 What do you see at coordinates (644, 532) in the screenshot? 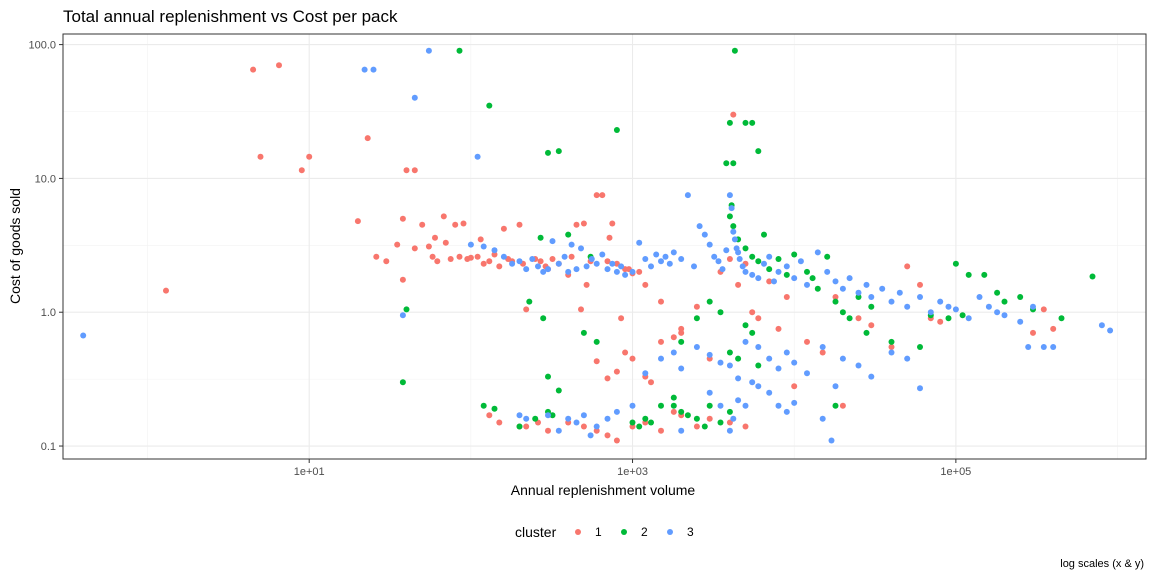
I see `legend-label-2: 2` at bounding box center [644, 532].